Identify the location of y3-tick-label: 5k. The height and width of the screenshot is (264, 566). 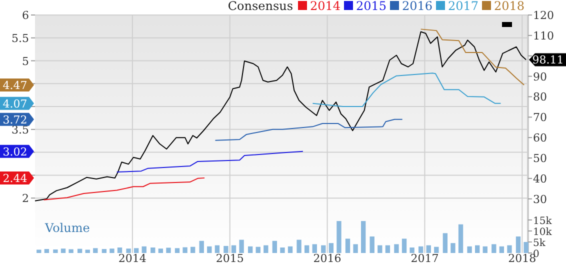
(539, 243).